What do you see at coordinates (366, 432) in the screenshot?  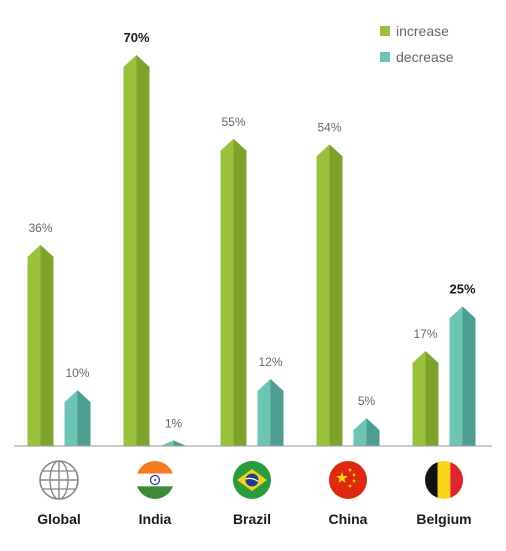 I see `bar-decrease-china` at bounding box center [366, 432].